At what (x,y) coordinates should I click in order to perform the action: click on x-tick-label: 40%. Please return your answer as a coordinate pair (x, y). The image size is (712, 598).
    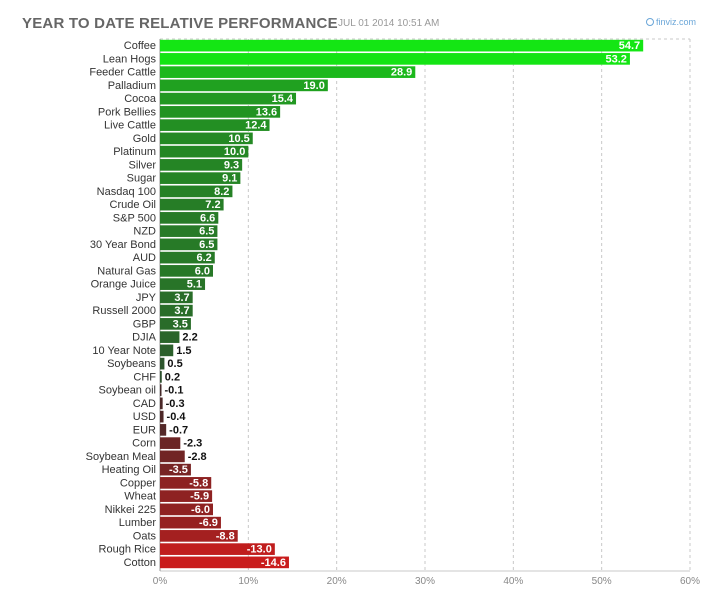
    Looking at the image, I should click on (513, 581).